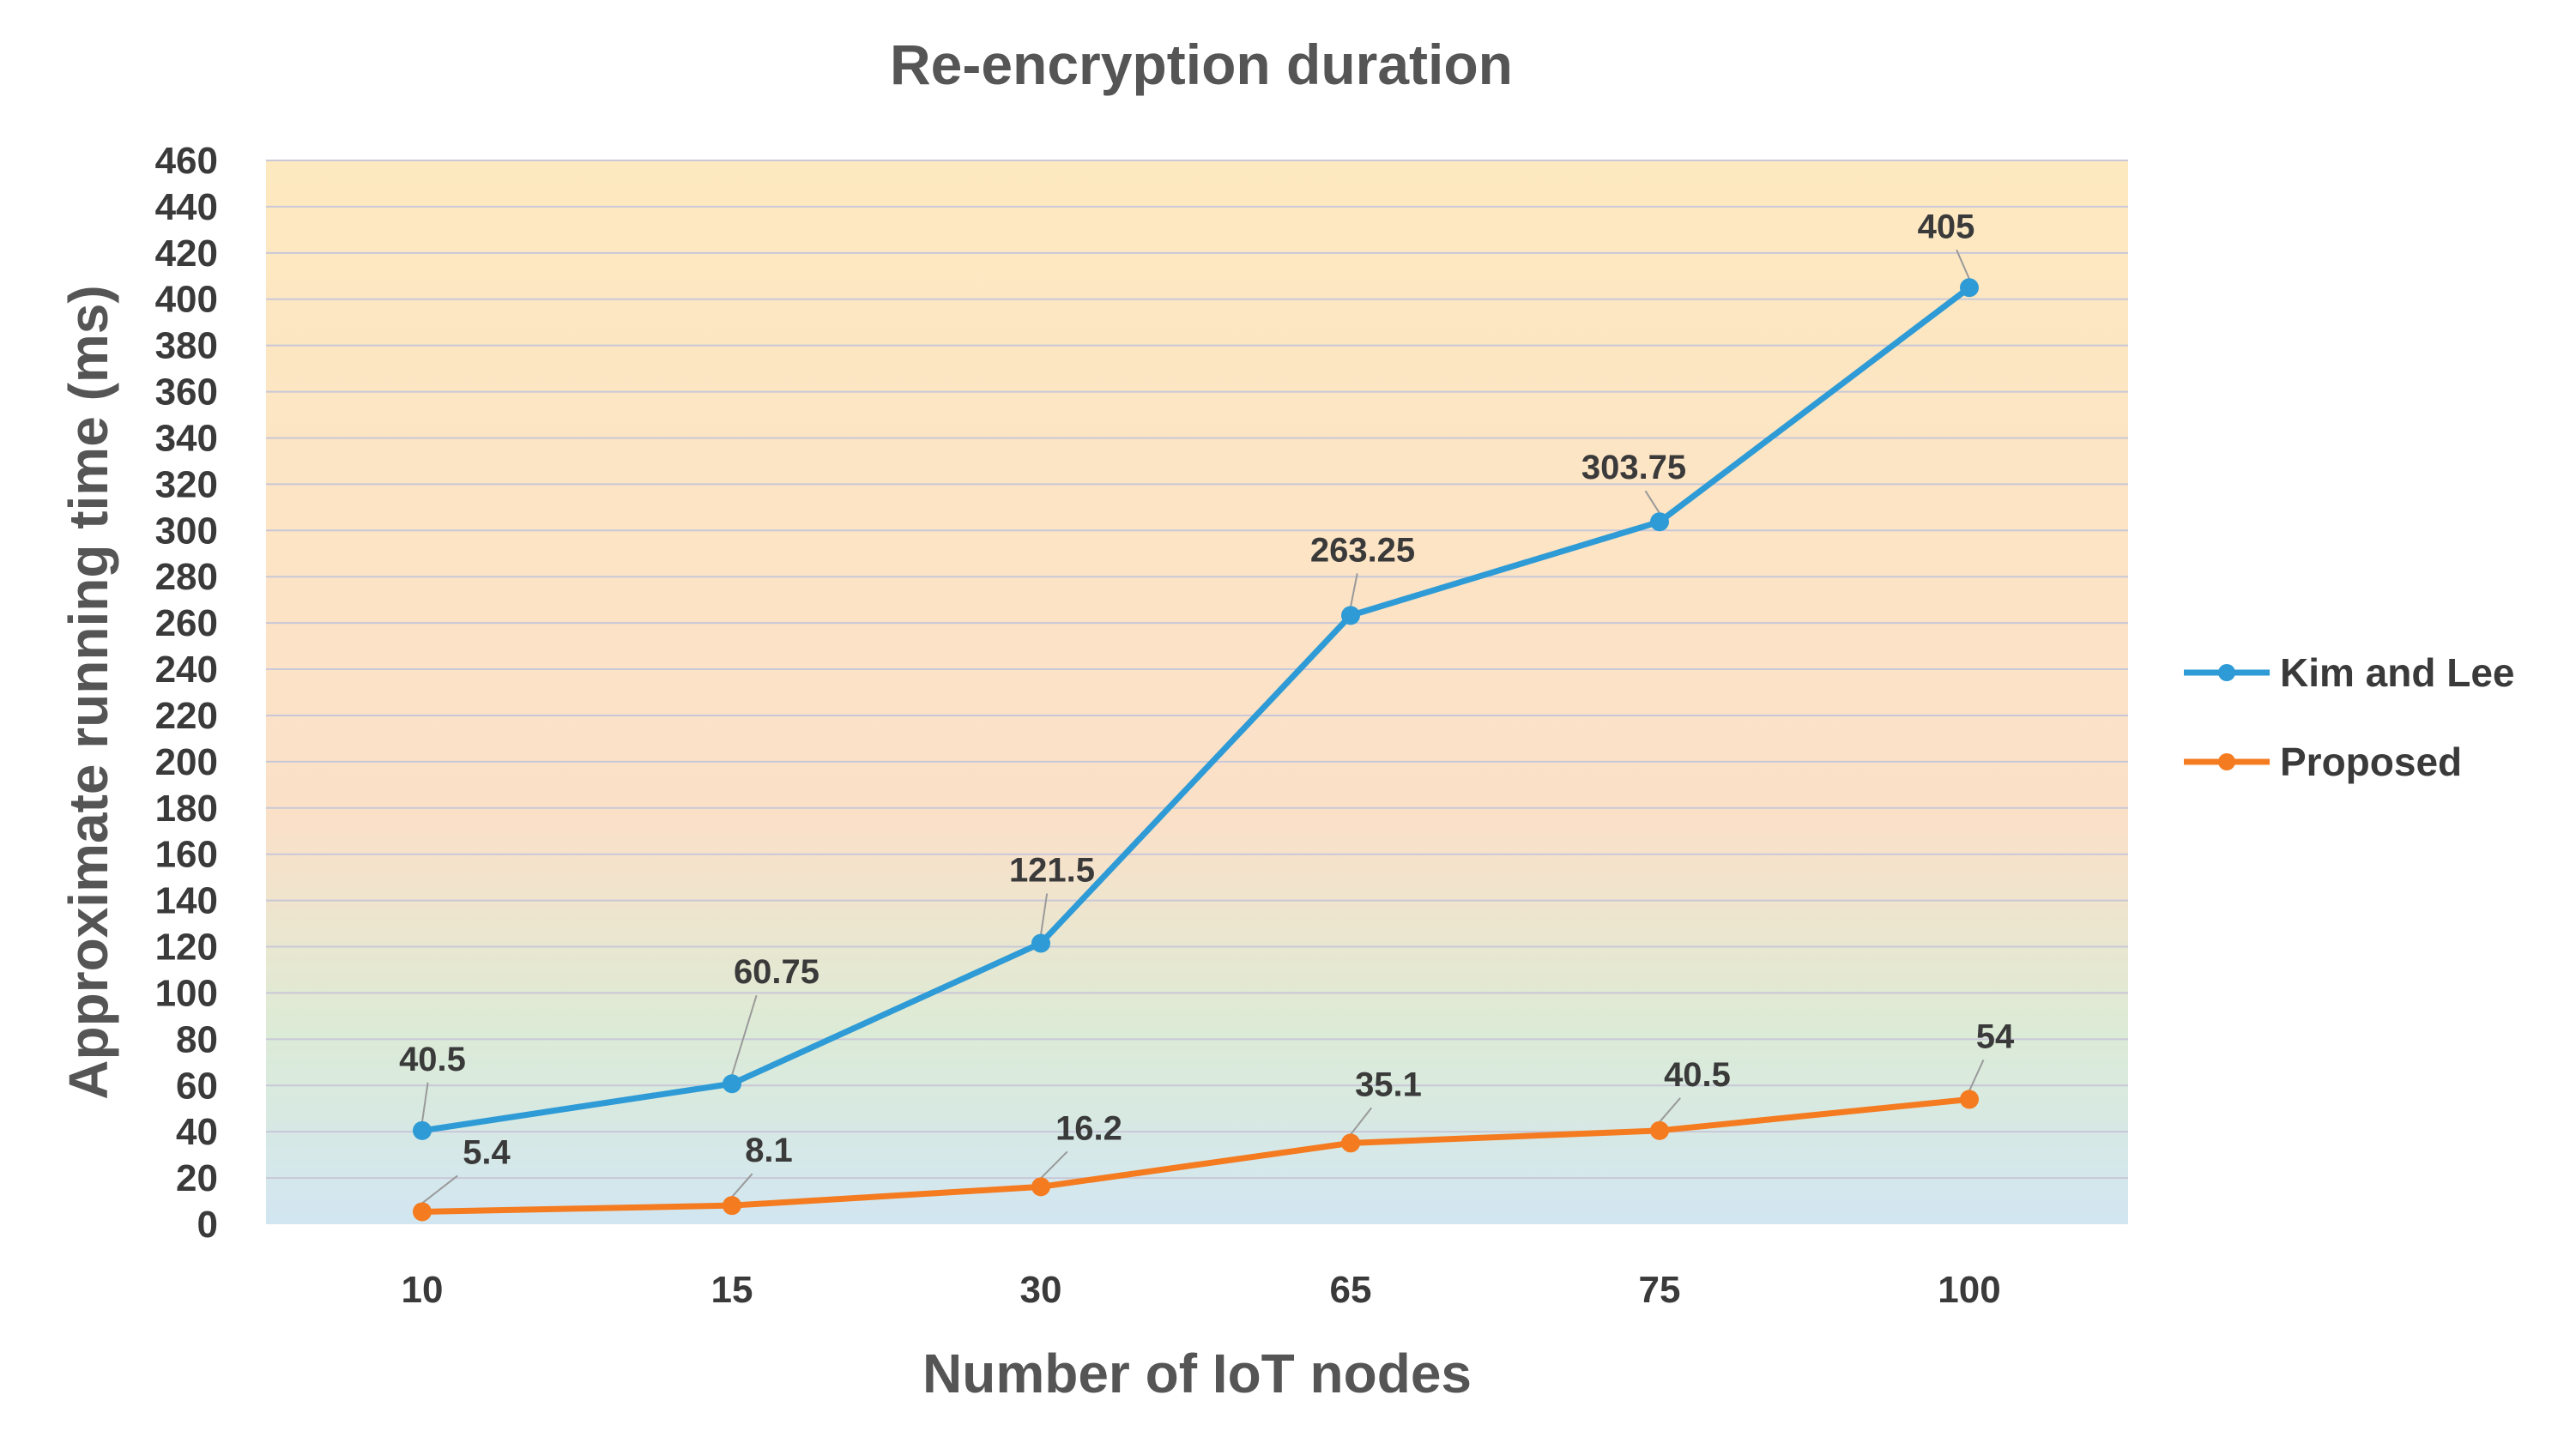 Image resolution: width=2576 pixels, height=1431 pixels. I want to click on y-tick-label: 0, so click(207, 1225).